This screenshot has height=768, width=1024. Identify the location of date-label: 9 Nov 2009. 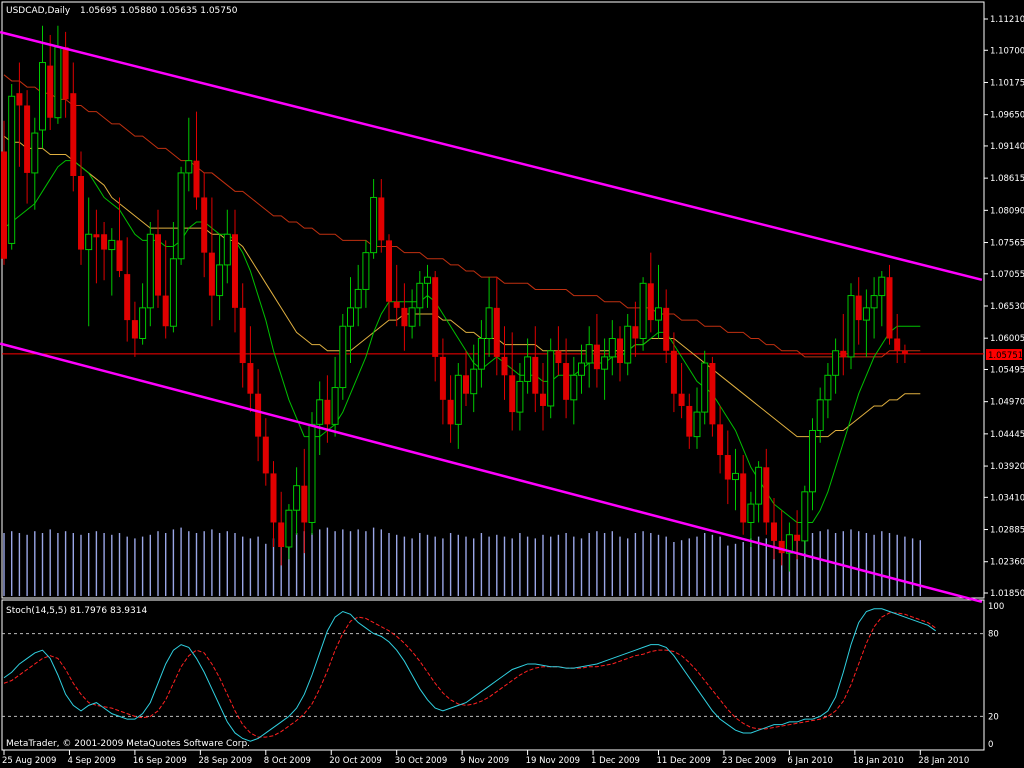
(484, 761).